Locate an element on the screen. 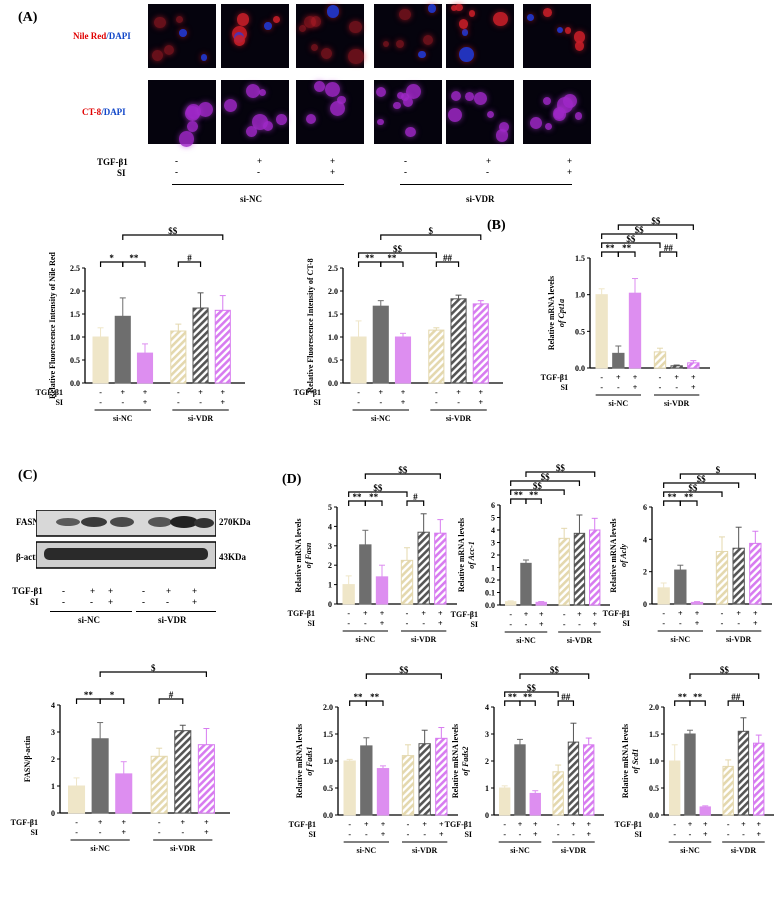 The height and width of the screenshot is (901, 784). wb-tgf-sign: - is located at coordinates (143, 591).